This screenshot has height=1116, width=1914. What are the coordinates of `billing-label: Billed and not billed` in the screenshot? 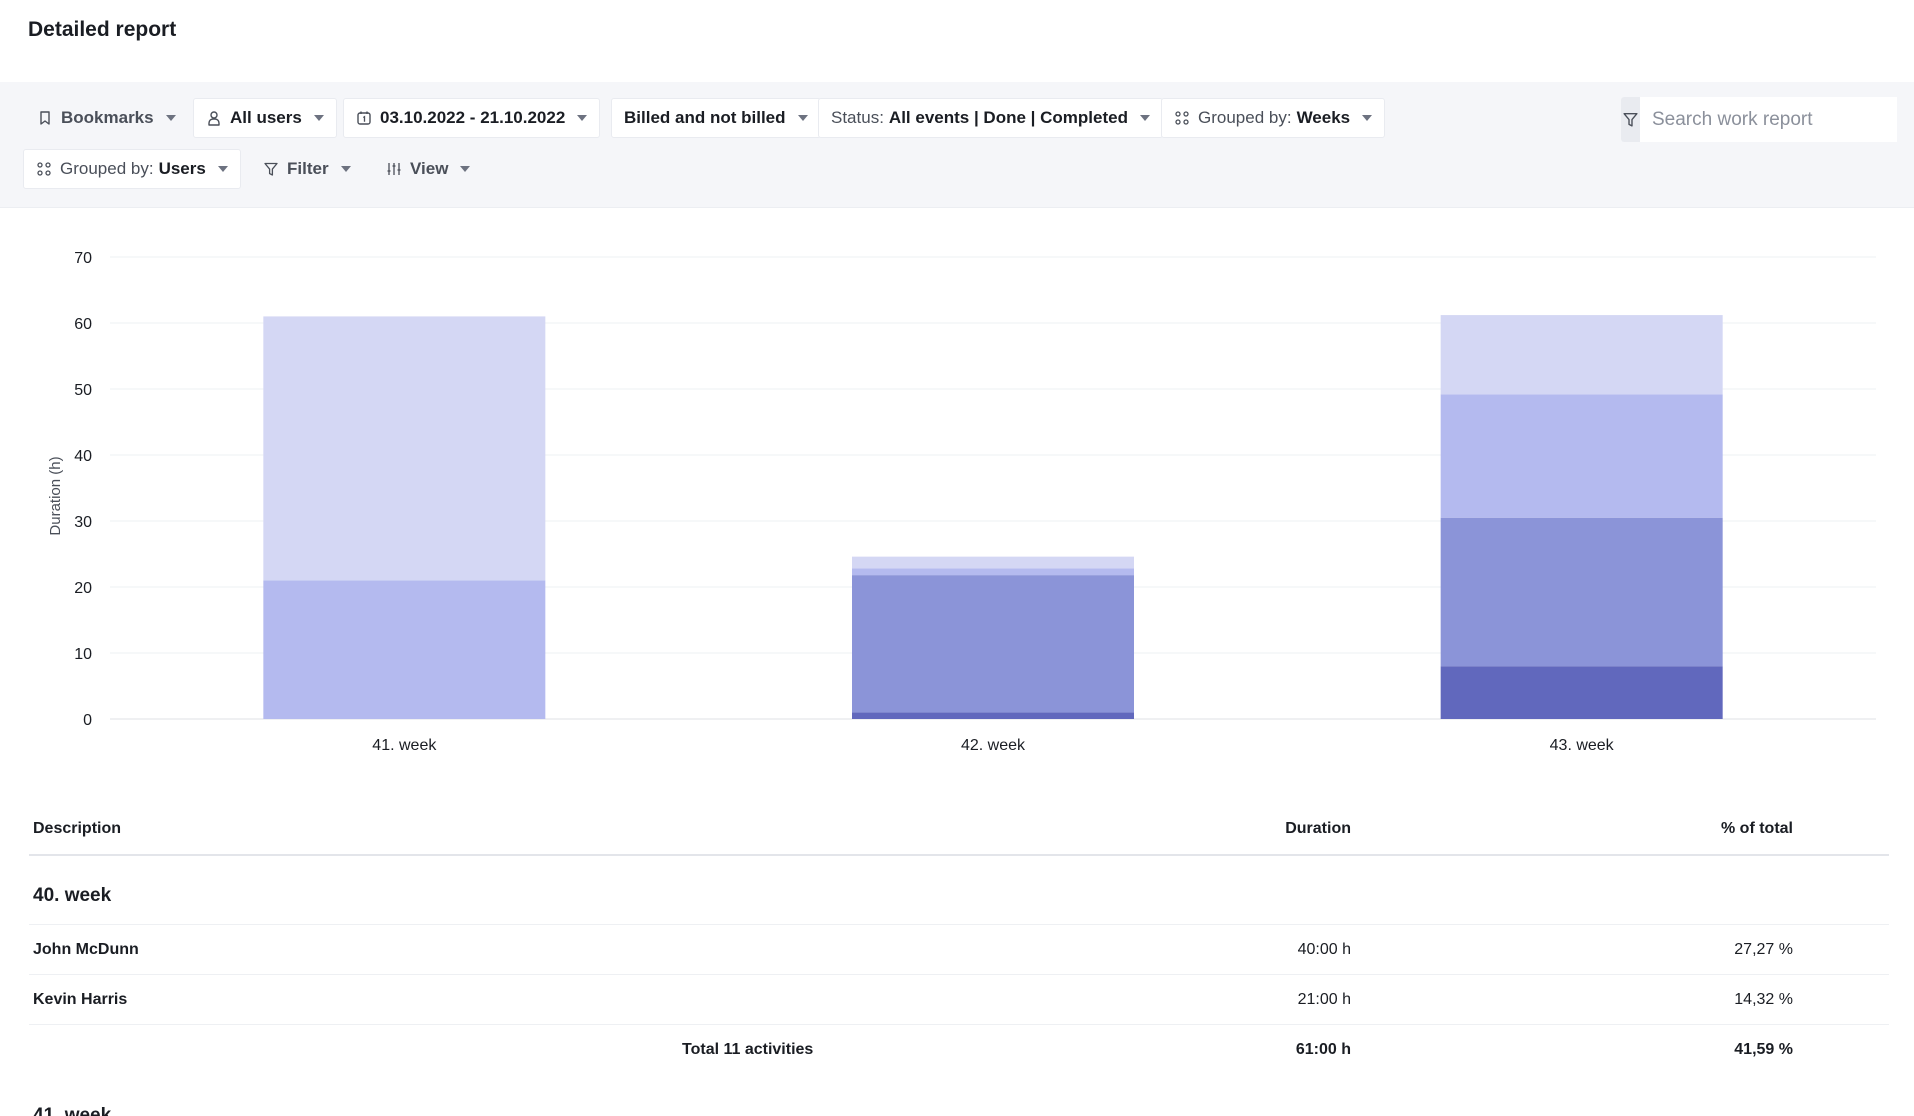 It's located at (705, 117).